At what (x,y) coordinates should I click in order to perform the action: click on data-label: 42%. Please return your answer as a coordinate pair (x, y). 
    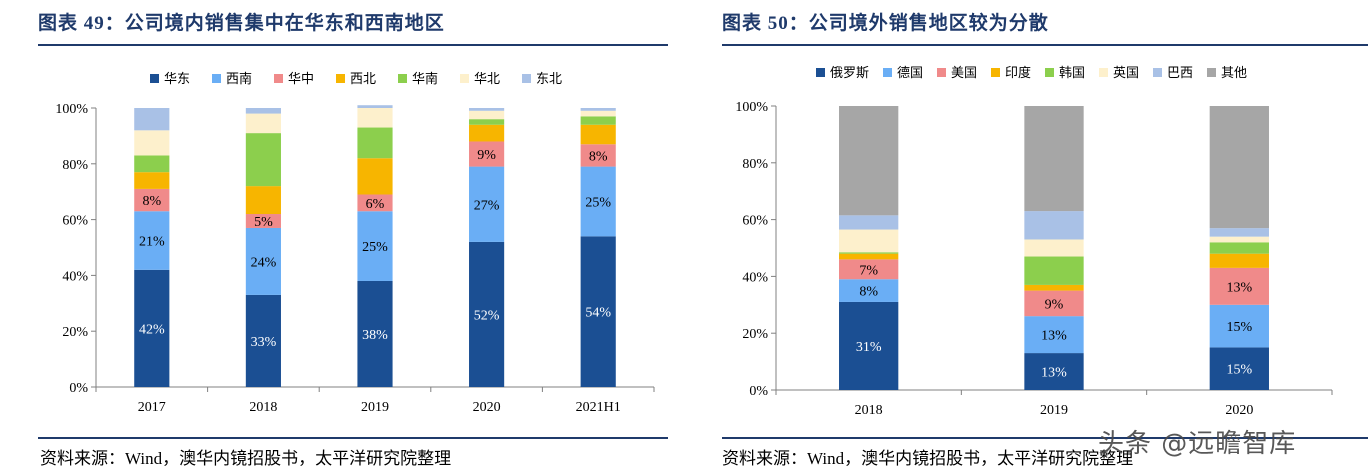
    Looking at the image, I should click on (152, 329).